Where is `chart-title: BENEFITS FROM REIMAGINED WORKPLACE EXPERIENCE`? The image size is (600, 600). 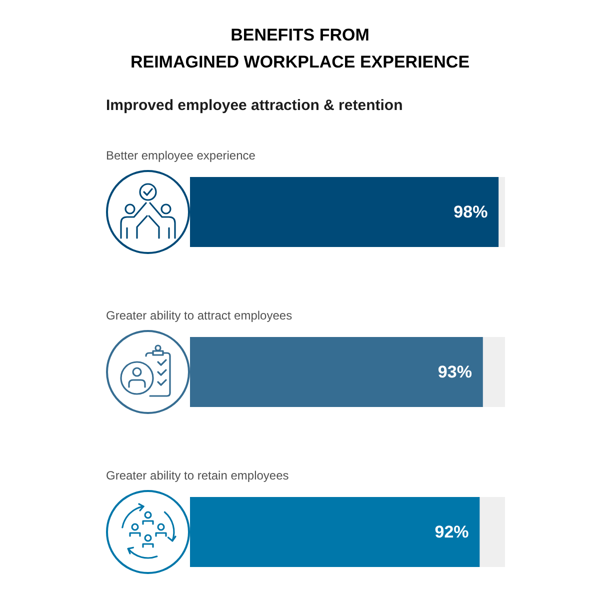
chart-title: BENEFITS FROM REIMAGINED WORKPLACE EXPERIENCE is located at coordinates (300, 49).